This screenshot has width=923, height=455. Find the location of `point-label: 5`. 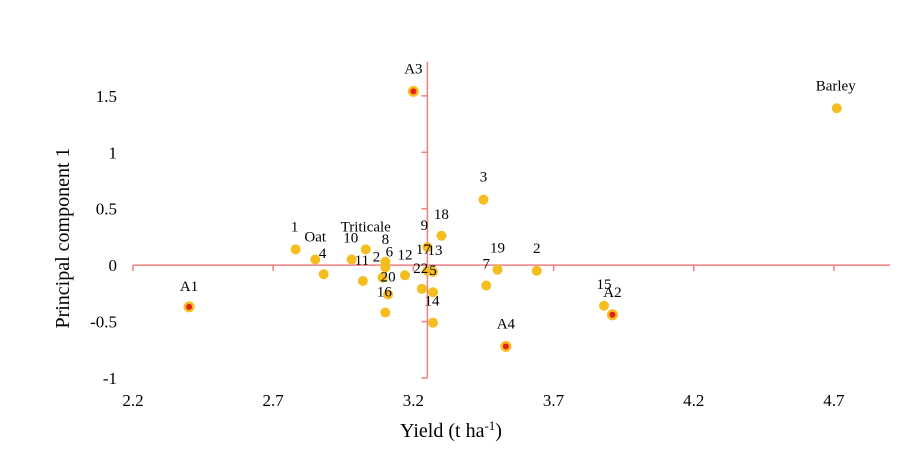

point-label: 5 is located at coordinates (433, 271).